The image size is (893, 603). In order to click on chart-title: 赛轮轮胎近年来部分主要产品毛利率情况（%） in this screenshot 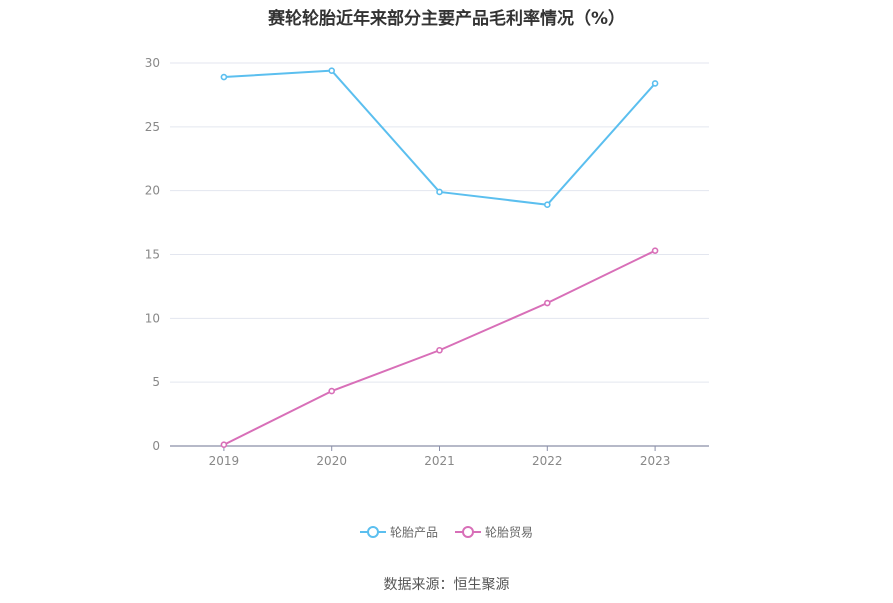, I will do `click(446, 19)`.